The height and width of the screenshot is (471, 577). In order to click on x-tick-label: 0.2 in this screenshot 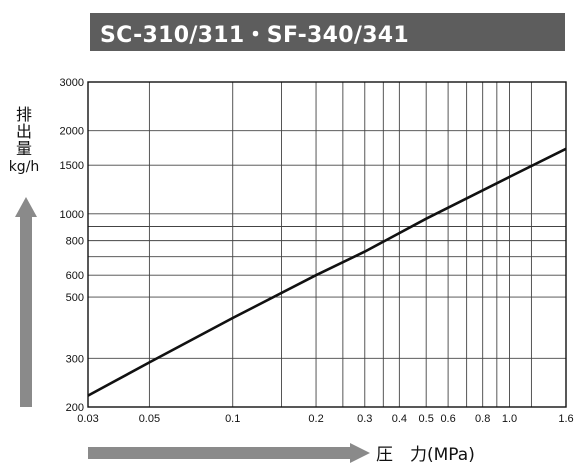, I will do `click(315, 419)`.